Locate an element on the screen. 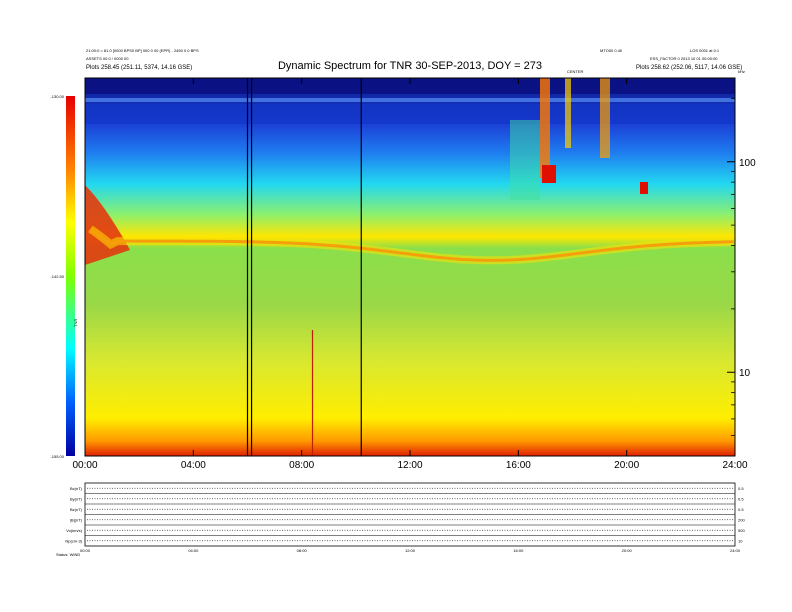 The width and height of the screenshot is (792, 612). y-tick-label: 100 is located at coordinates (747, 163).